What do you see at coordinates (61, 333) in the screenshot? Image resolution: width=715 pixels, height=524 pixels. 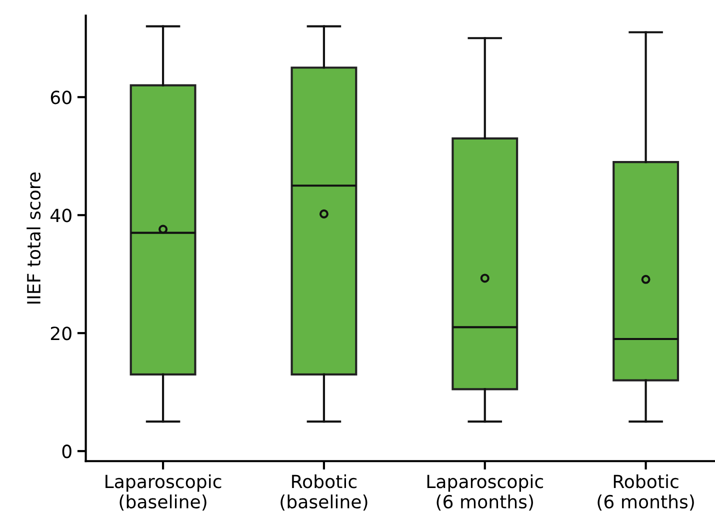 I see `y-tick-label: 20` at bounding box center [61, 333].